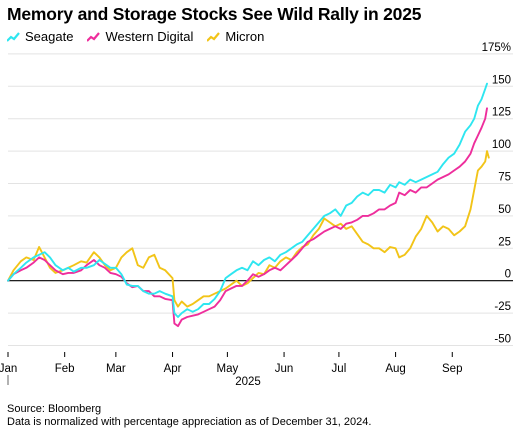 This screenshot has height=433, width=526. I want to click on x-tick-label: Apr, so click(173, 369).